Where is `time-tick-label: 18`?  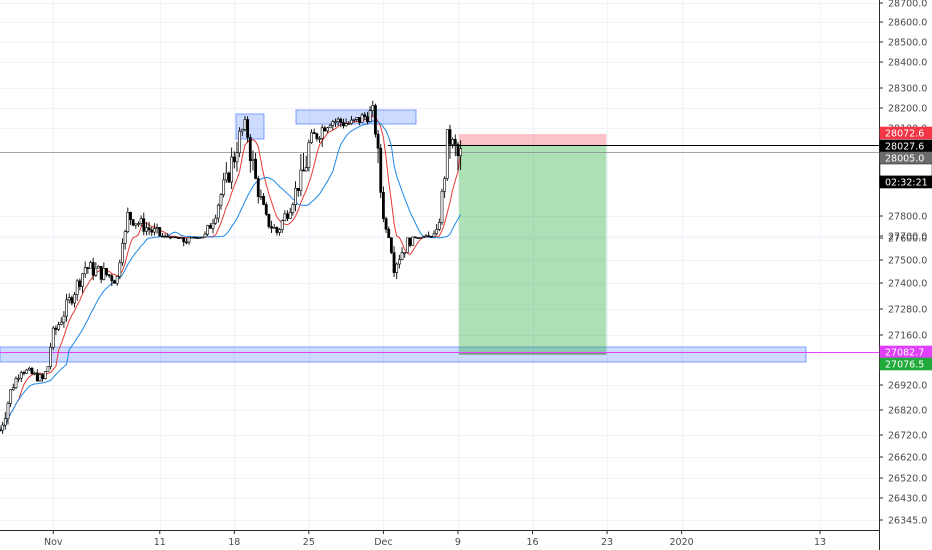 time-tick-label: 18 is located at coordinates (234, 542).